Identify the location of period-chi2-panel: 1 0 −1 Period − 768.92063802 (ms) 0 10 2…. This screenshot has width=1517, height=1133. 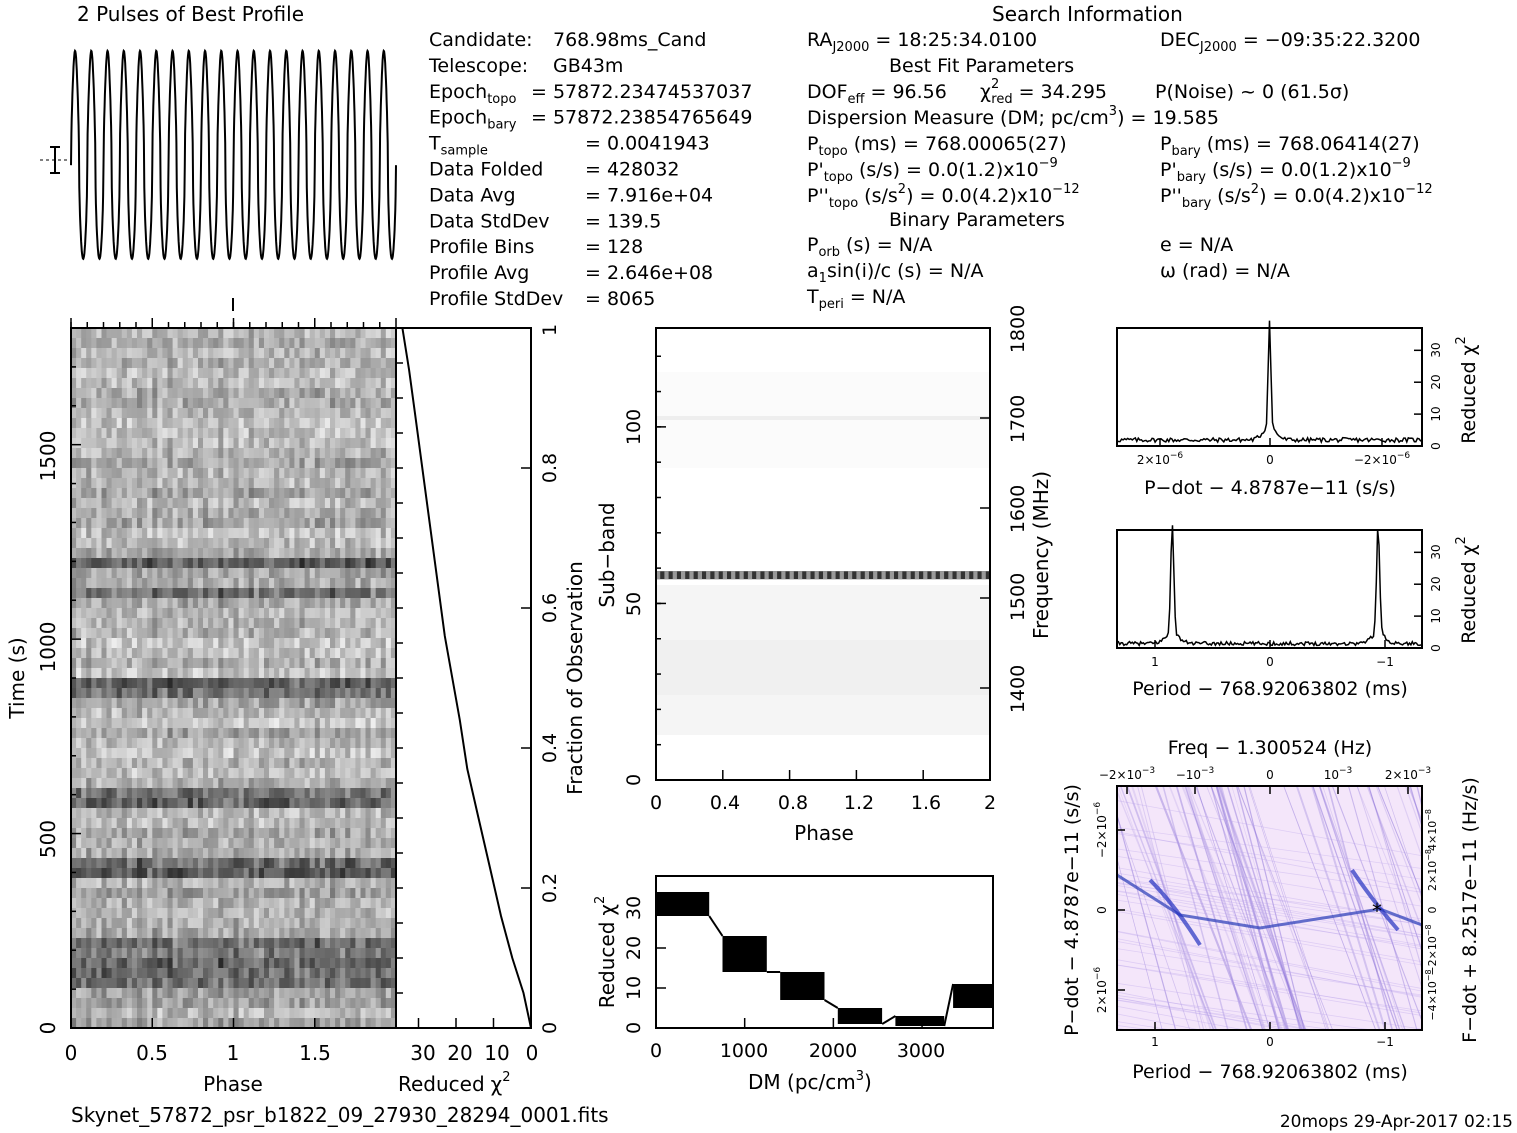
(1298, 612).